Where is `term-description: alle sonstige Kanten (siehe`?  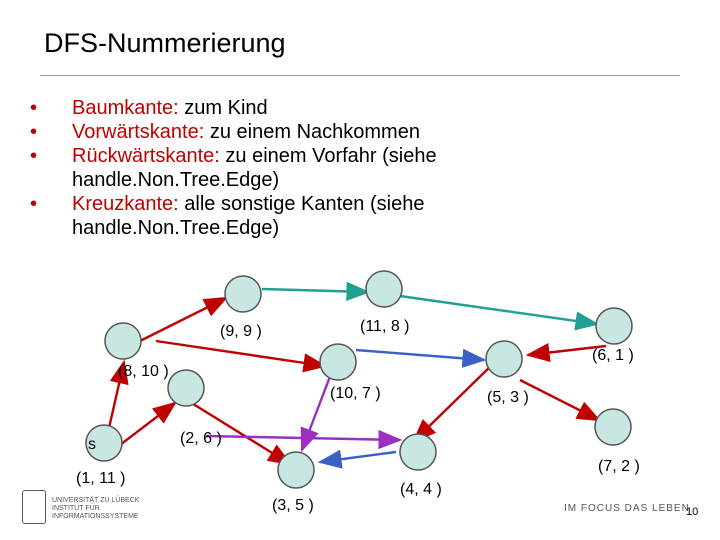 term-description: alle sonstige Kanten (siehe is located at coordinates (301, 204).